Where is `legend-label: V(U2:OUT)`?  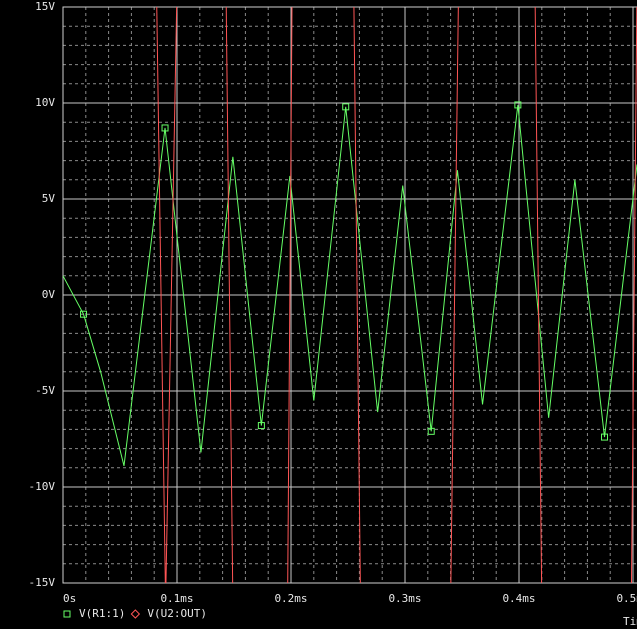
legend-label: V(U2:OUT) is located at coordinates (177, 613).